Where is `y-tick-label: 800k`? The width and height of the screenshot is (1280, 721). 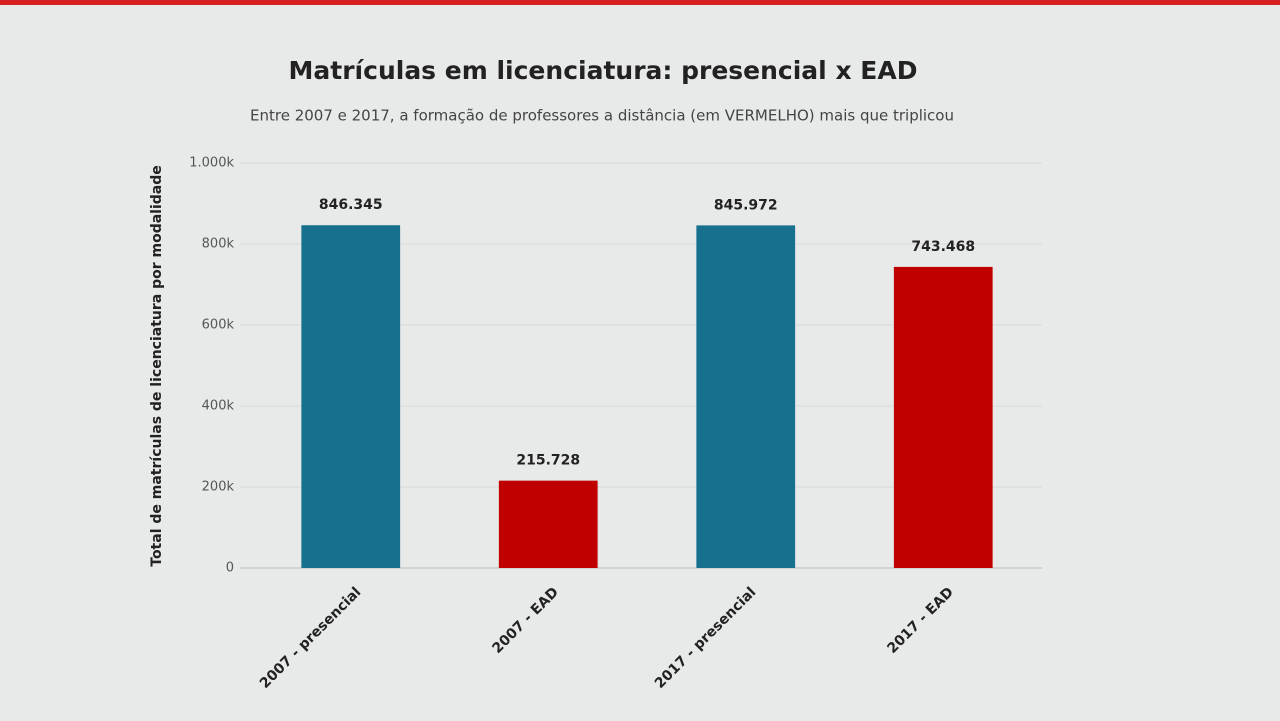 y-tick-label: 800k is located at coordinates (218, 244).